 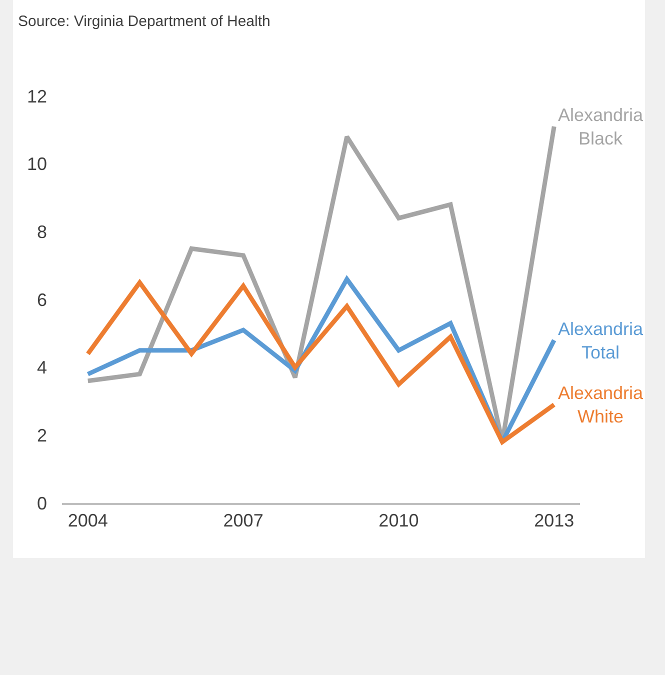 What do you see at coordinates (41, 503) in the screenshot?
I see `y-tick-label: 0` at bounding box center [41, 503].